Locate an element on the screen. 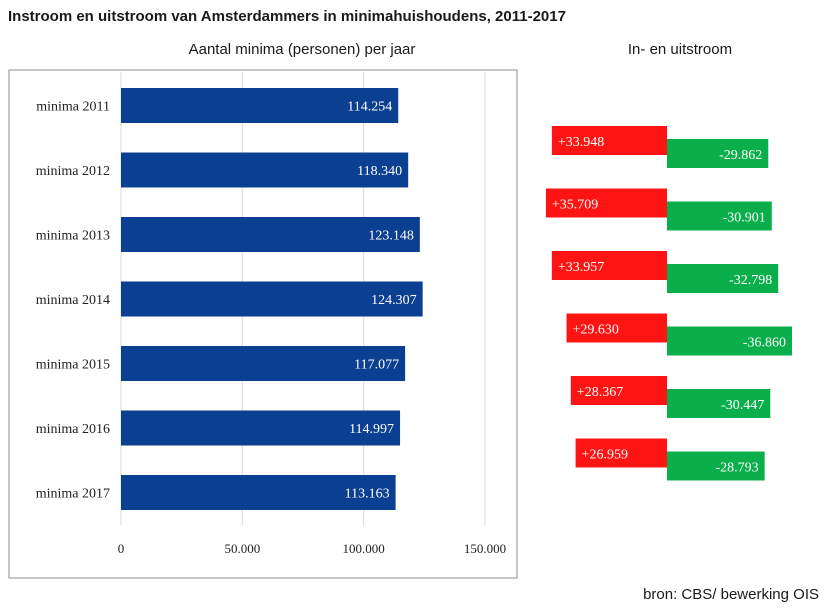  outflow-label: -30.901 is located at coordinates (744, 218).